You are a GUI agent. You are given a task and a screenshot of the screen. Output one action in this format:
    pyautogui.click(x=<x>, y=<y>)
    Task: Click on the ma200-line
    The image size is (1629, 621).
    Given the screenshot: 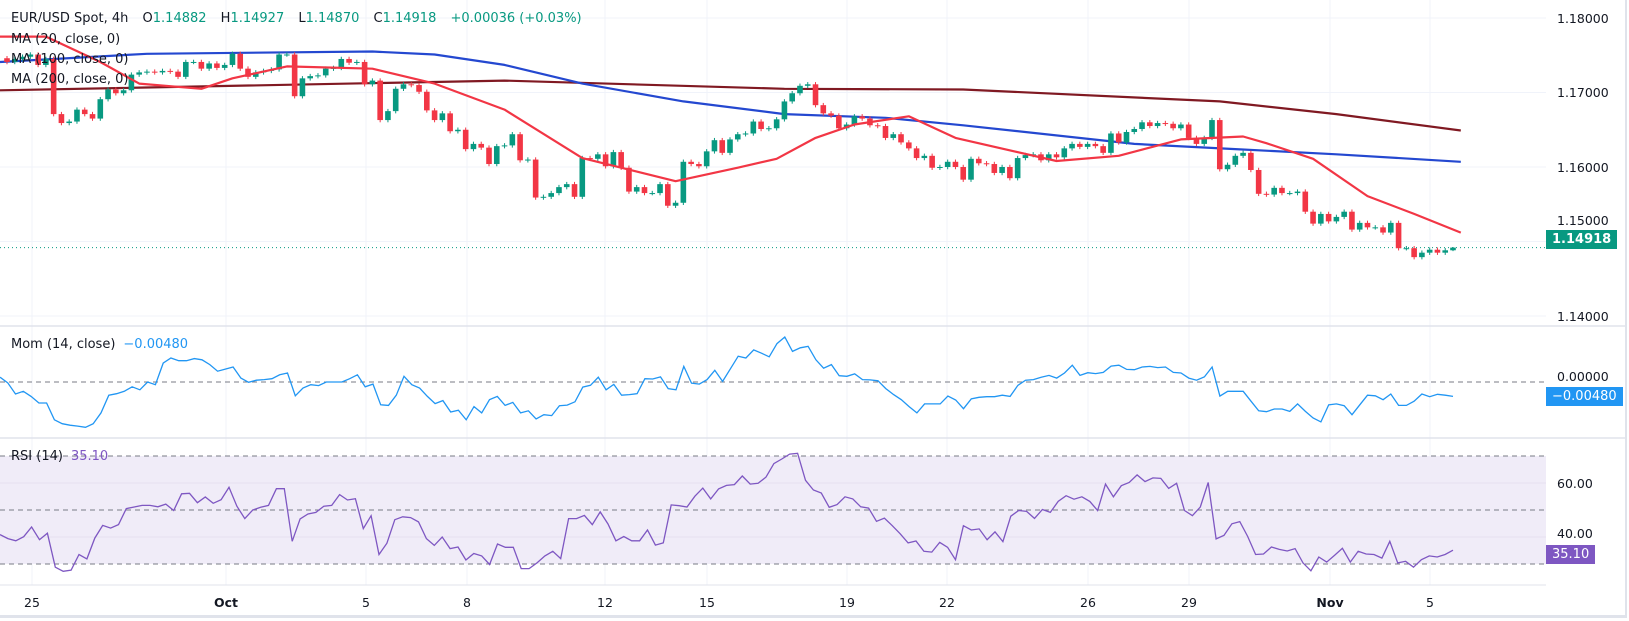 What is the action you would take?
    pyautogui.click(x=730, y=105)
    